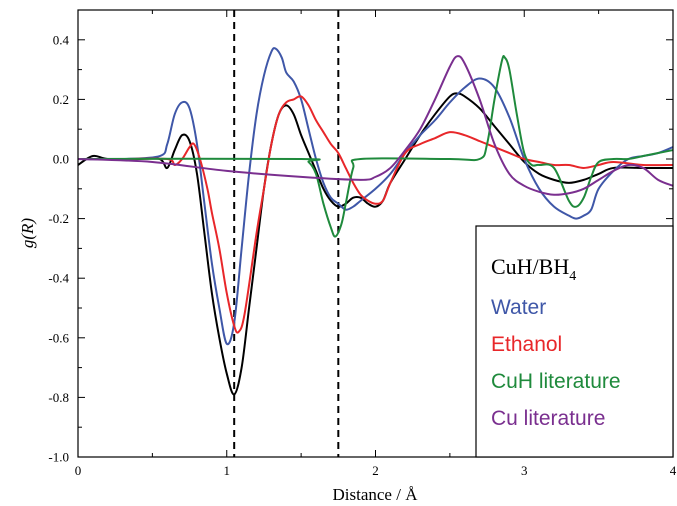 The height and width of the screenshot is (506, 677). What do you see at coordinates (556, 381) in the screenshot?
I see `legend-entry: CuH literature` at bounding box center [556, 381].